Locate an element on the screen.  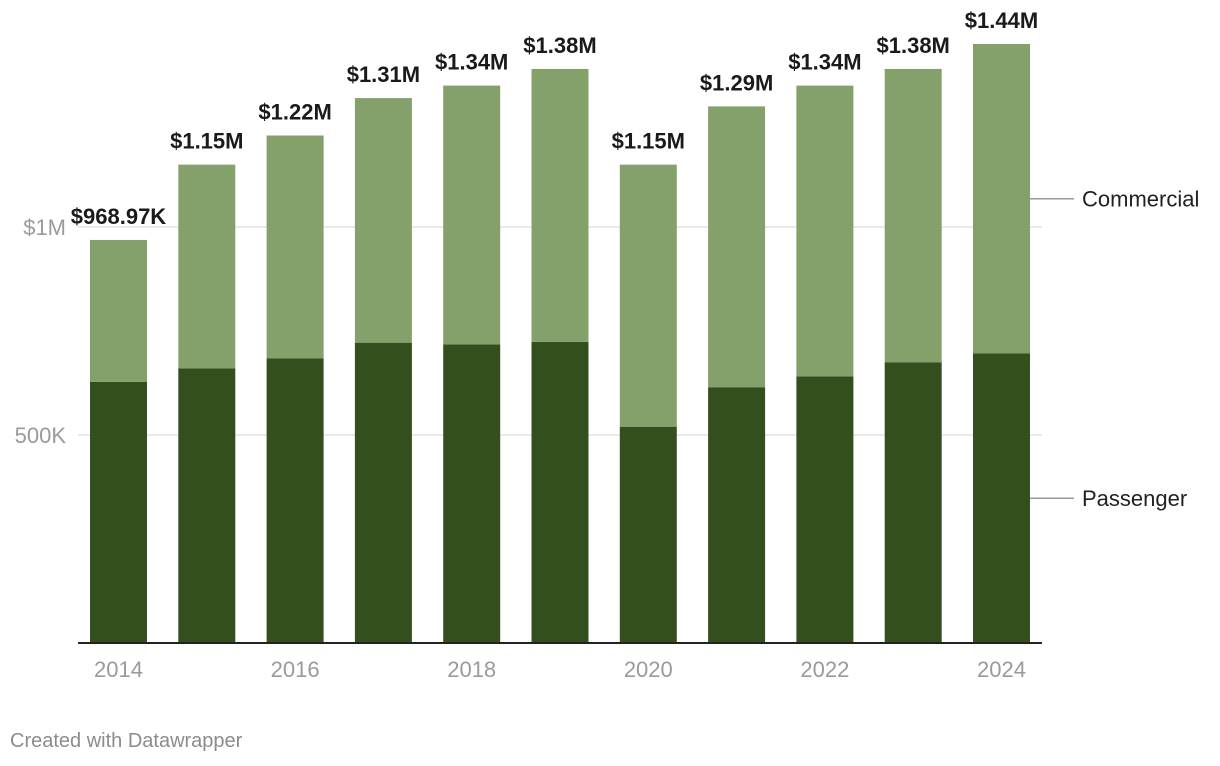
bar-commercial-2022 is located at coordinates (825, 231).